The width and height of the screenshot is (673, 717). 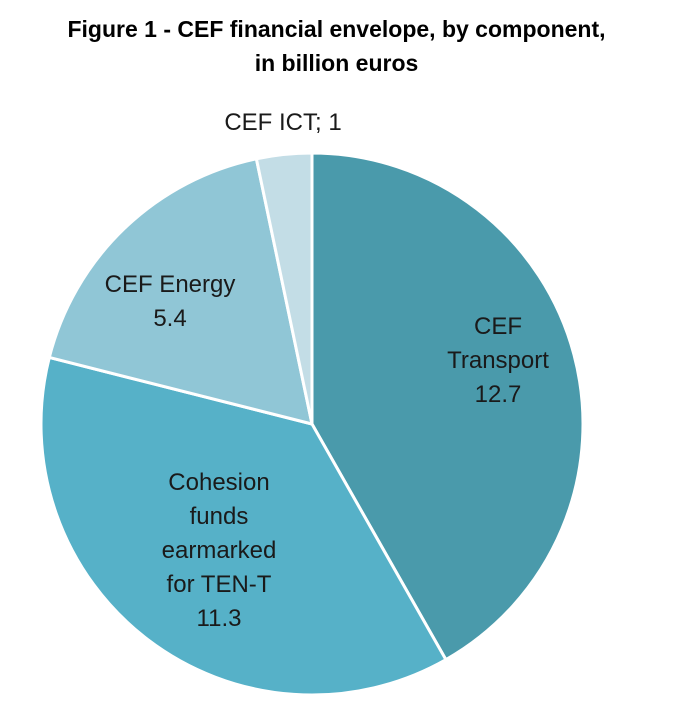 What do you see at coordinates (219, 584) in the screenshot?
I see `slice-label-line: for TEN-T` at bounding box center [219, 584].